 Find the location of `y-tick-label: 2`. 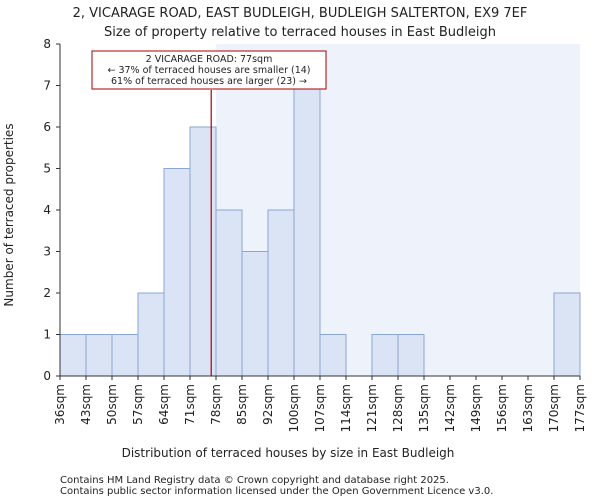

y-tick-label: 2 is located at coordinates (47, 293).